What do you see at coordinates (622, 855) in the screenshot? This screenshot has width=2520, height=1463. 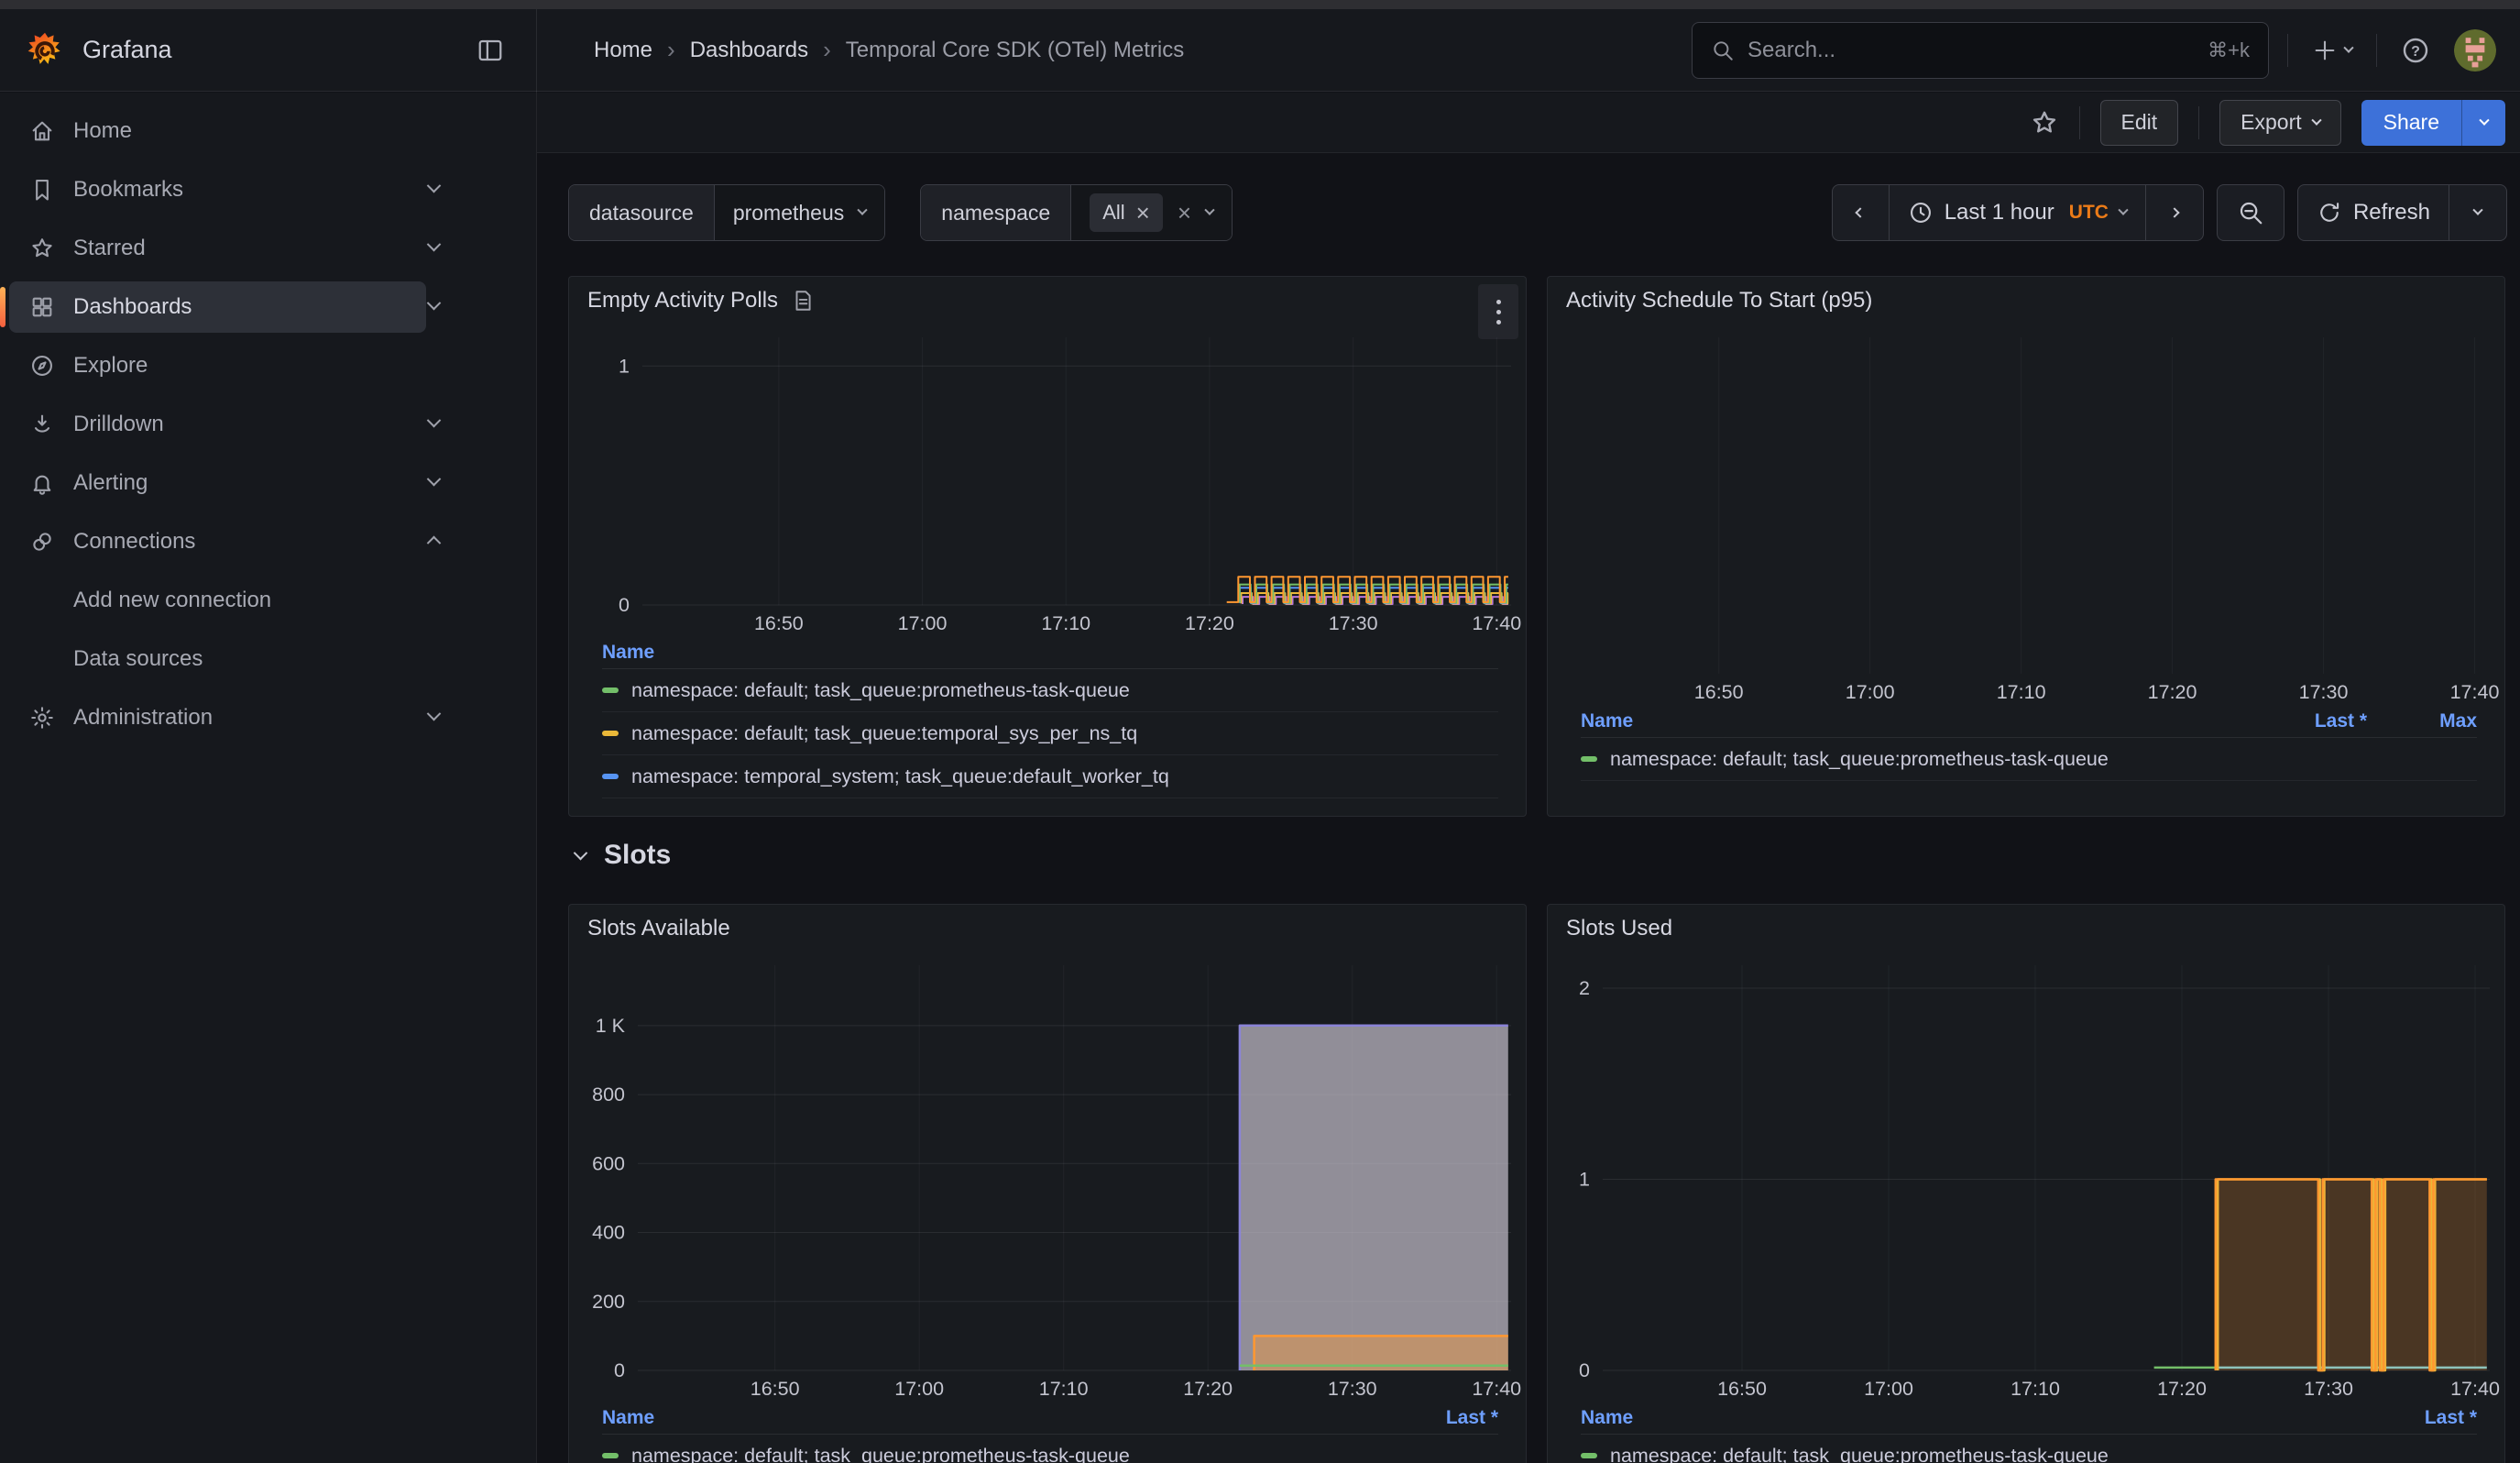 I see `section-slots-toggle: Slots` at bounding box center [622, 855].